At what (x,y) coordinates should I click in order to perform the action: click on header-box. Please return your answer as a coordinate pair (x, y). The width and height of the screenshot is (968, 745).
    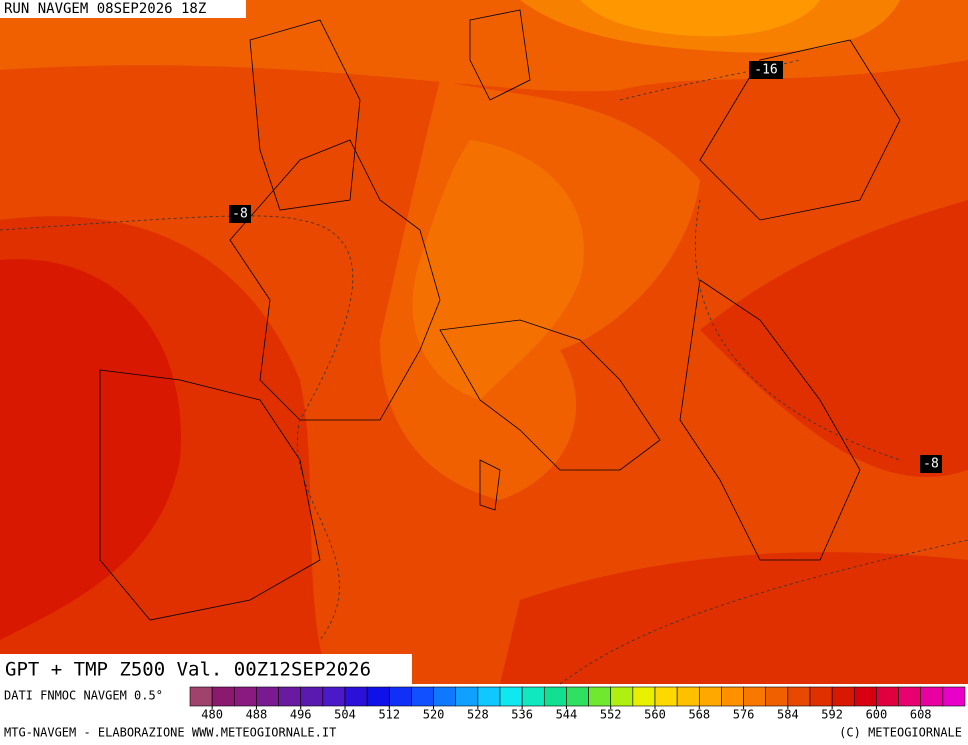
    Looking at the image, I should click on (123, 9).